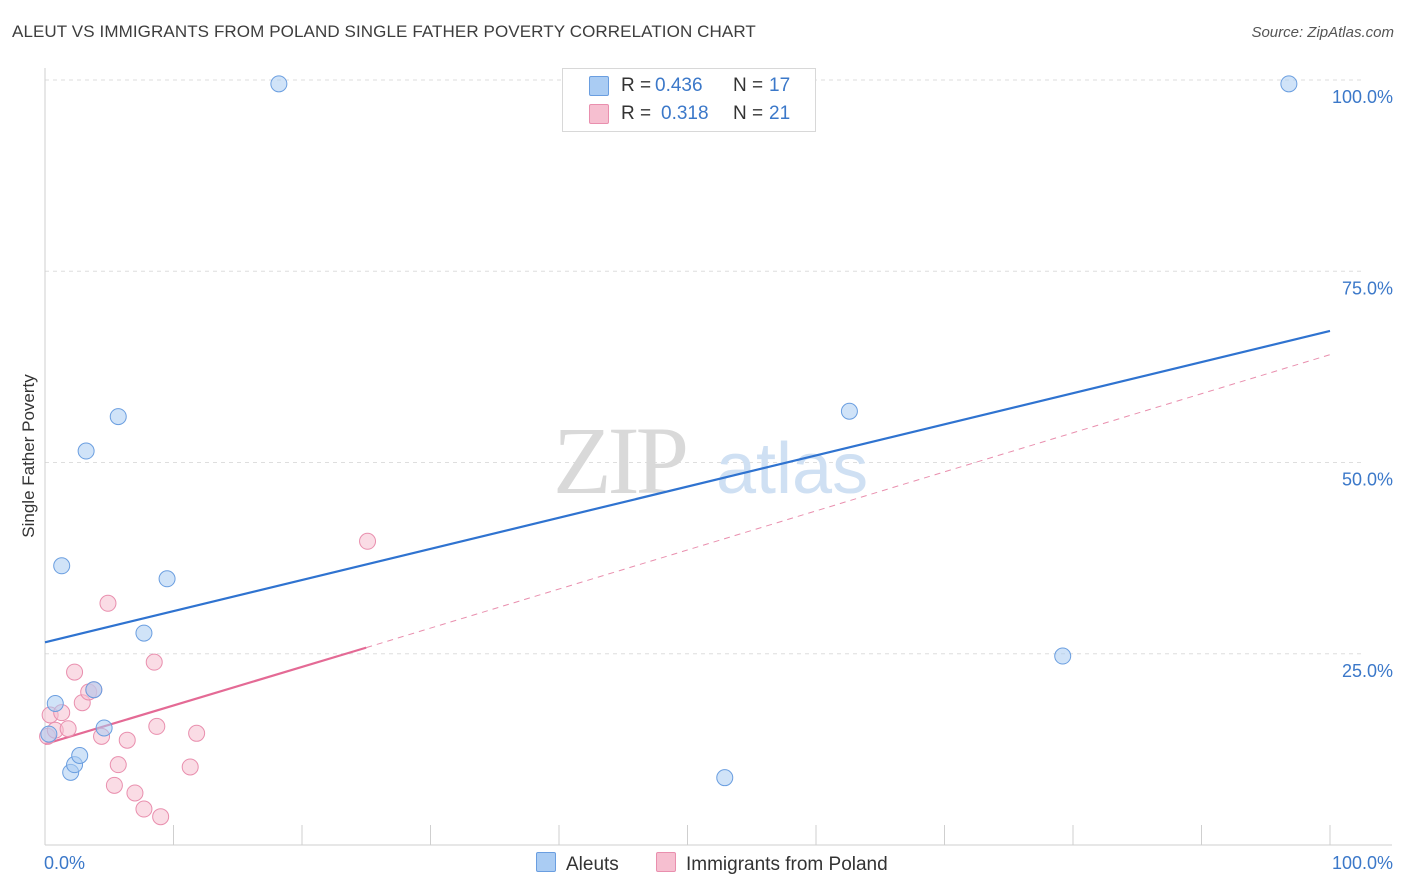 The width and height of the screenshot is (1406, 892). I want to click on correlation-legend: R = 0.436 N = 17 R = 0.318 N = 21, so click(689, 100).